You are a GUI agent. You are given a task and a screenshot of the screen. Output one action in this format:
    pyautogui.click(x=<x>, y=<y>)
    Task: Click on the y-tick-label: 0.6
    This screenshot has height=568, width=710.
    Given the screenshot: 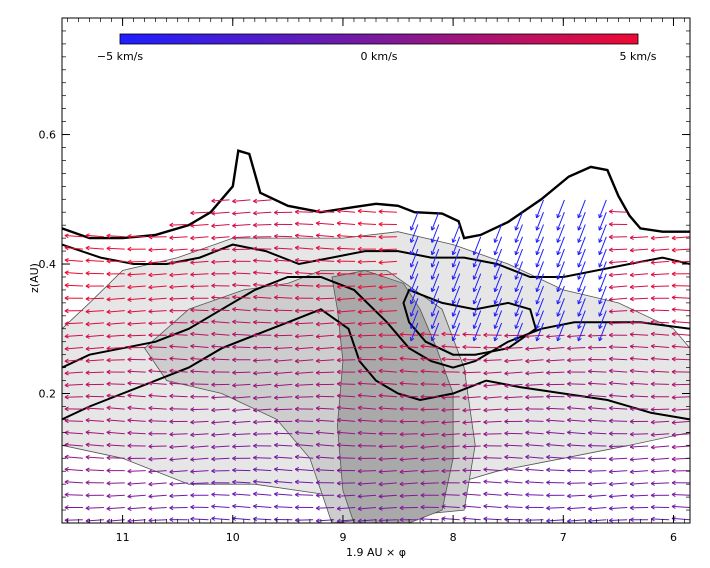 What is the action you would take?
    pyautogui.click(x=48, y=135)
    